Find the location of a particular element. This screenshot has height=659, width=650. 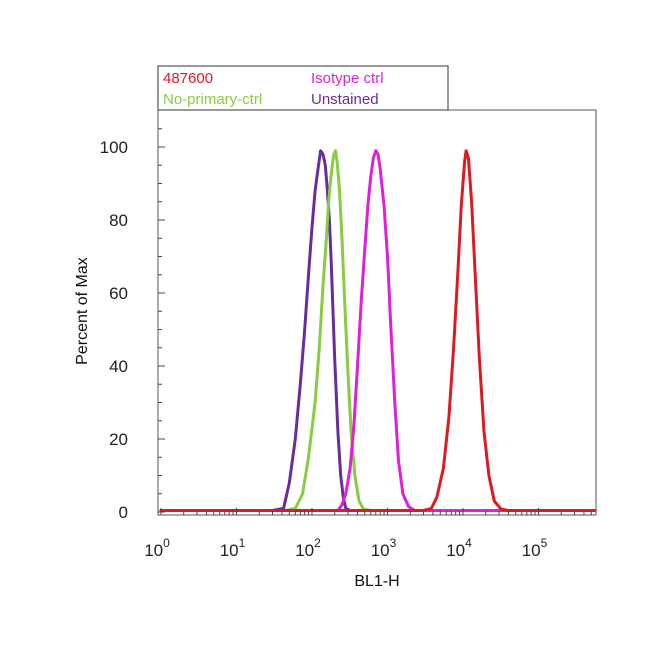

y-tick-label: 80 is located at coordinates (118, 220).